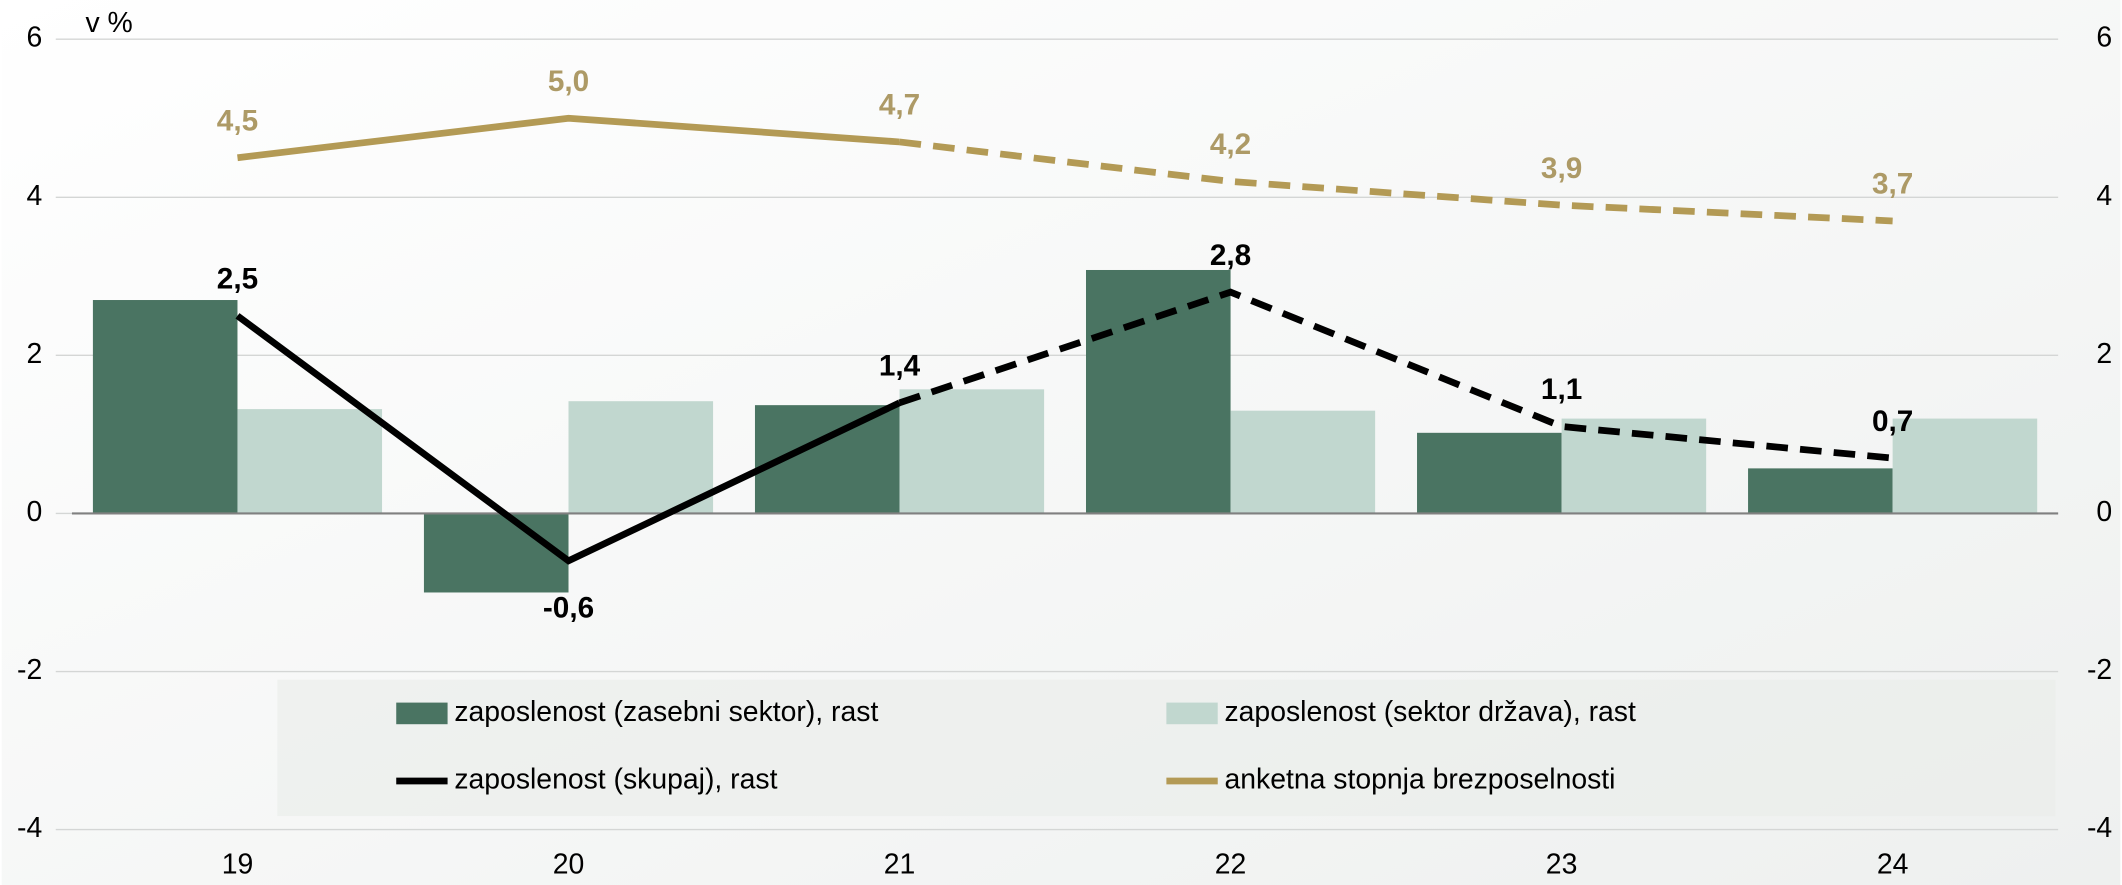 This screenshot has width=2122, height=885. What do you see at coordinates (1562, 865) in the screenshot?
I see `x-tick-label: 23` at bounding box center [1562, 865].